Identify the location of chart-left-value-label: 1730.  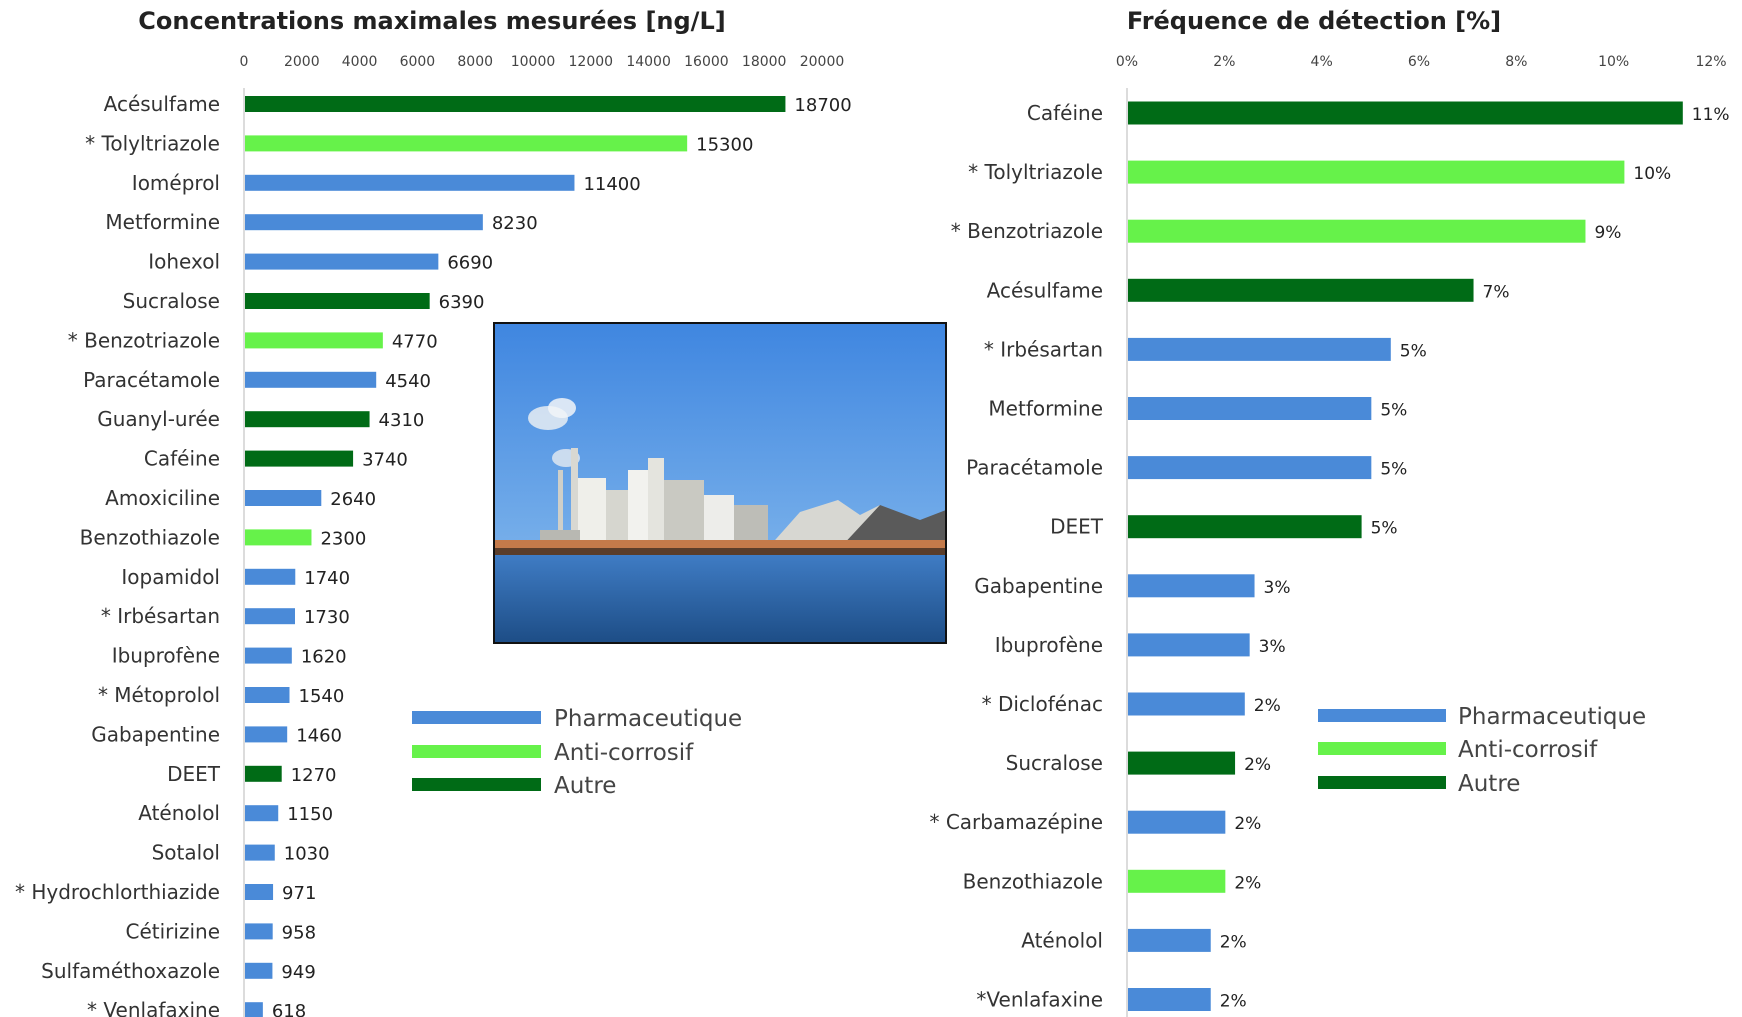
(327, 617).